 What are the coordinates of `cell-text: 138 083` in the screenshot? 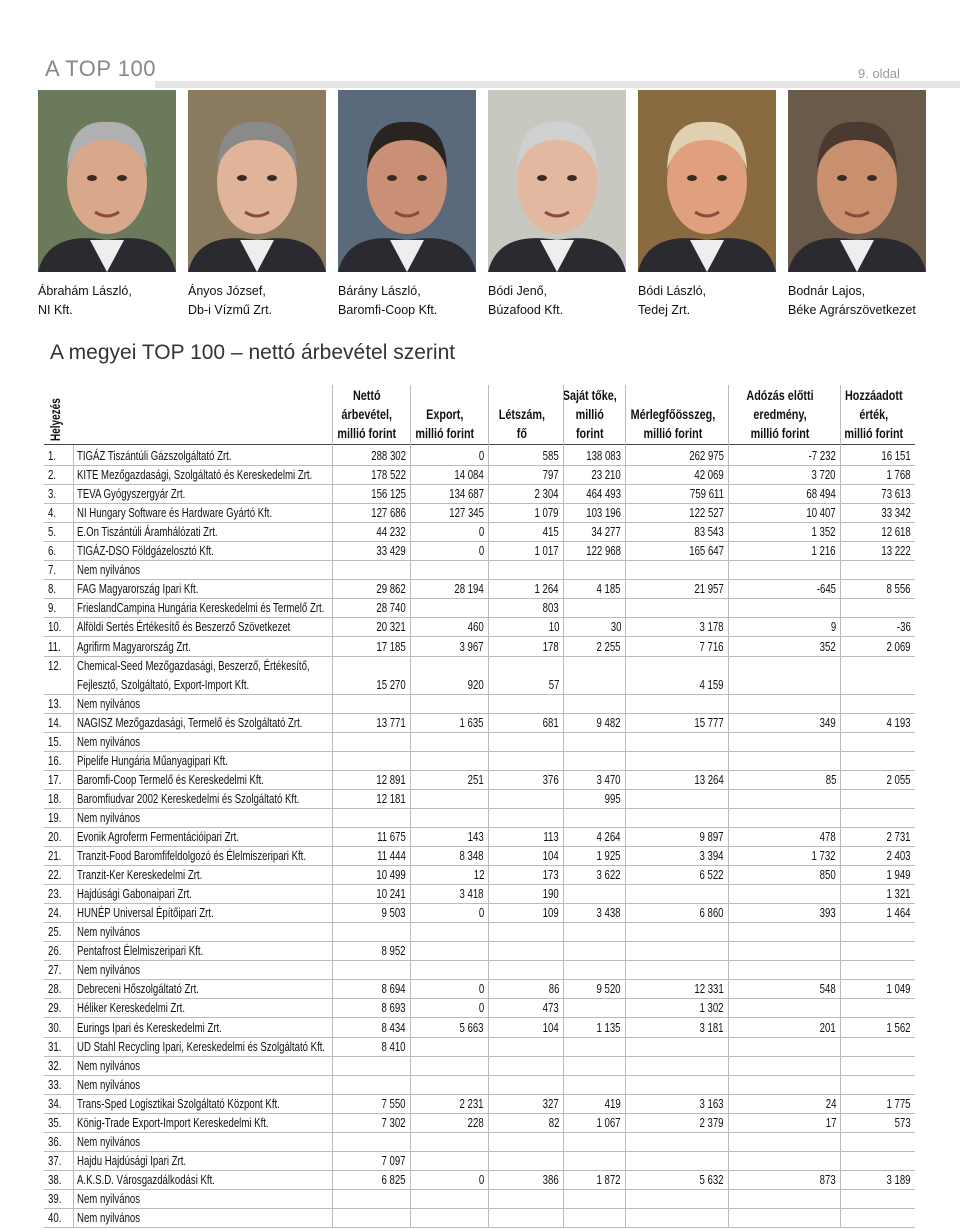 It's located at (603, 455).